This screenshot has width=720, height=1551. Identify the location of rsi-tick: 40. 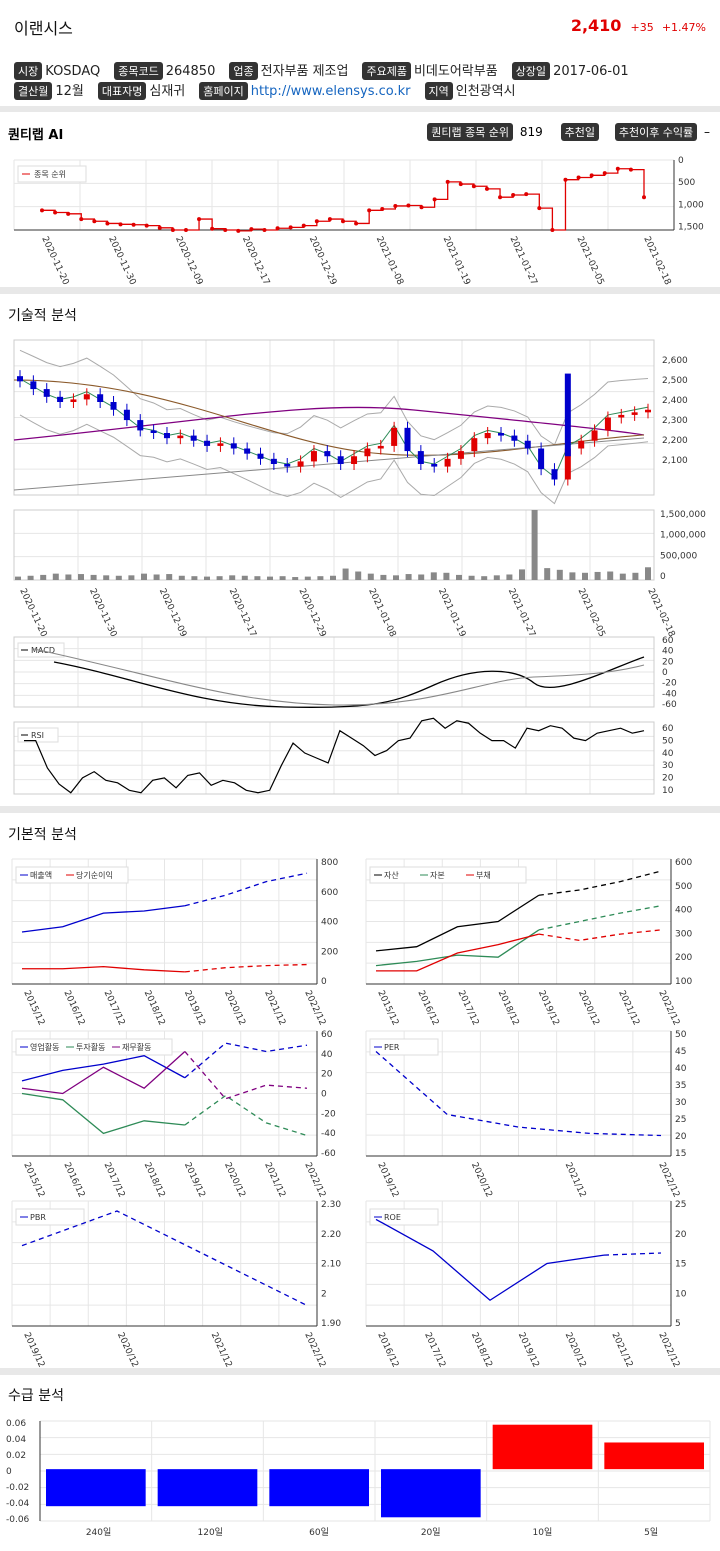
(668, 754).